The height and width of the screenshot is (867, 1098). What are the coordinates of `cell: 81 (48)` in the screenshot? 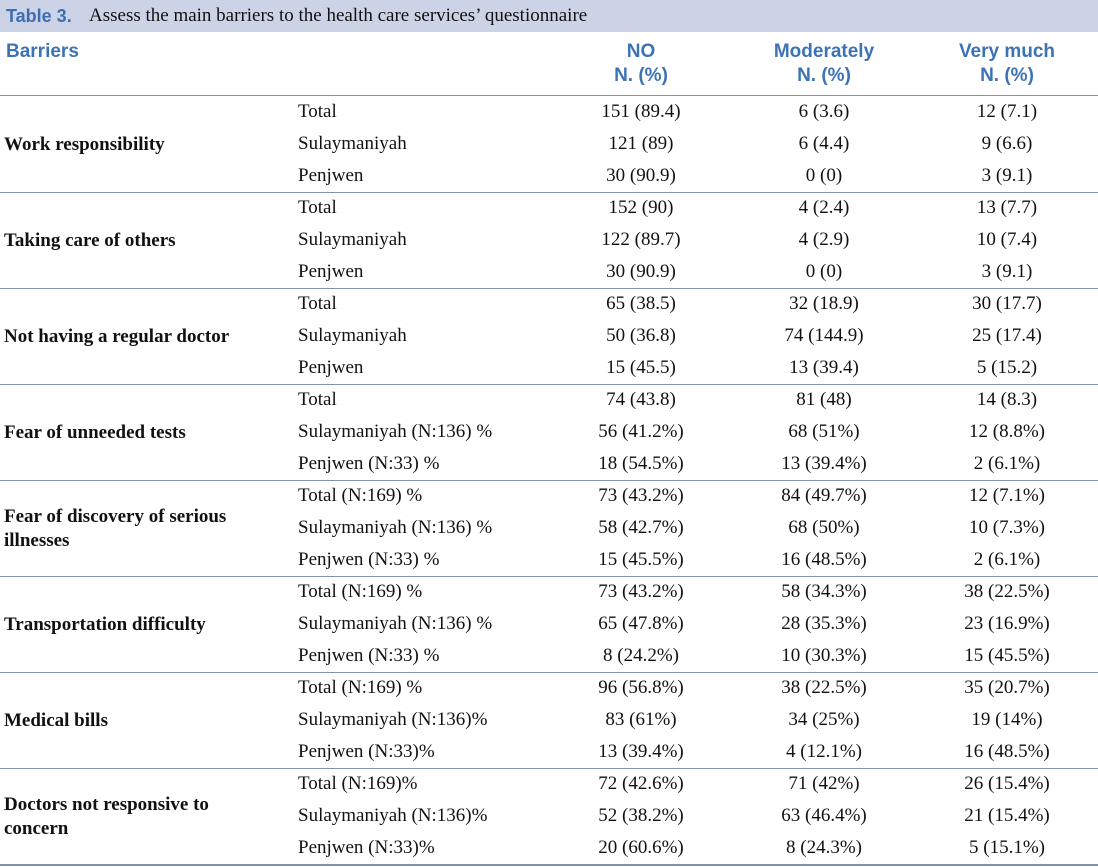 It's located at (824, 399).